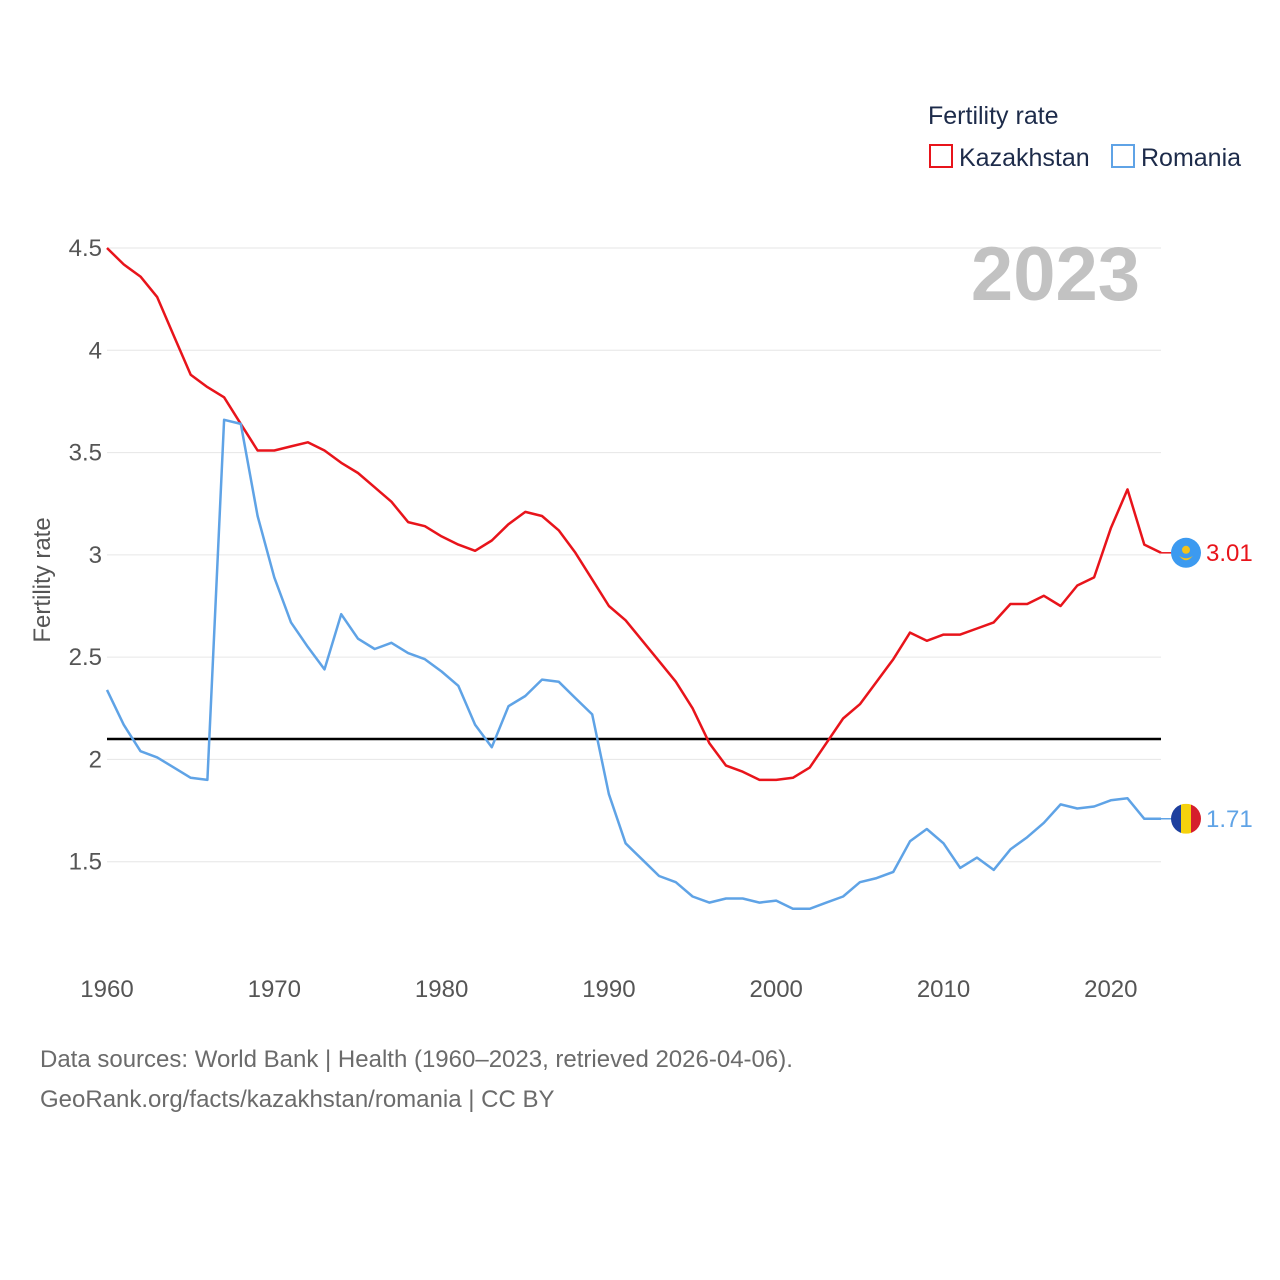 The image size is (1280, 1280). I want to click on y-tick-label: 2, so click(95, 759).